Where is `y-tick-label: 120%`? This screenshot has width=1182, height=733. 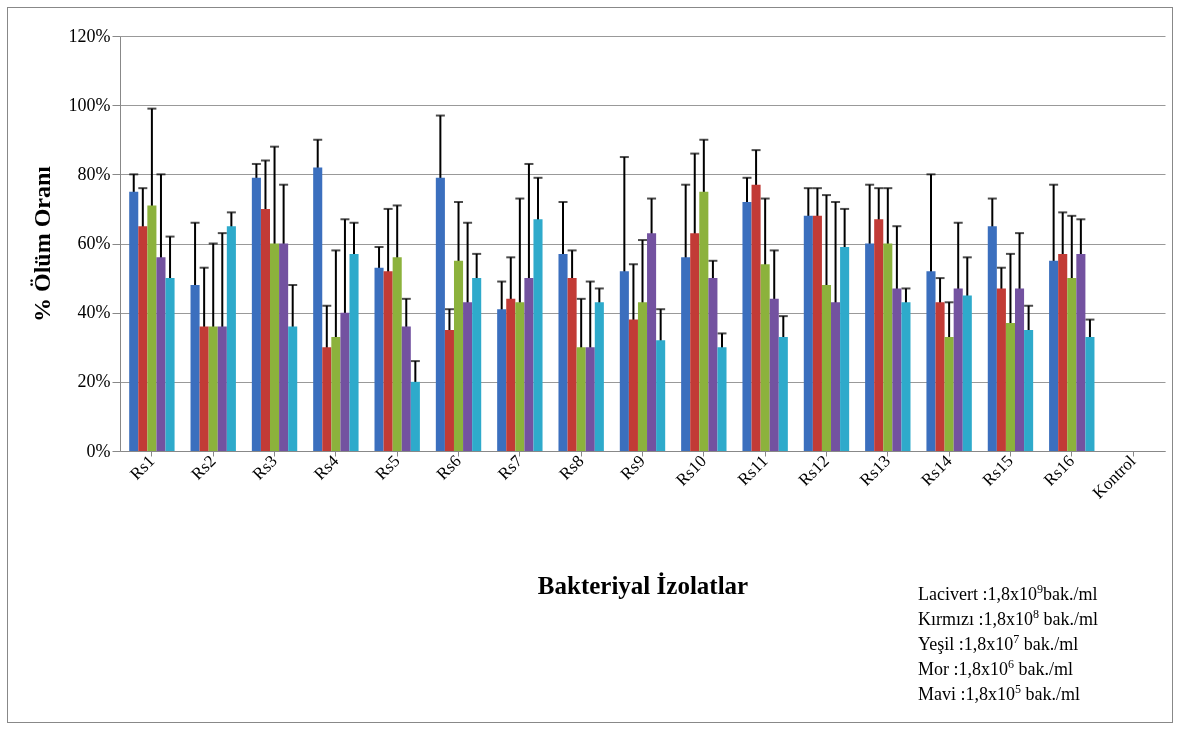 y-tick-label: 120% is located at coordinates (89, 35).